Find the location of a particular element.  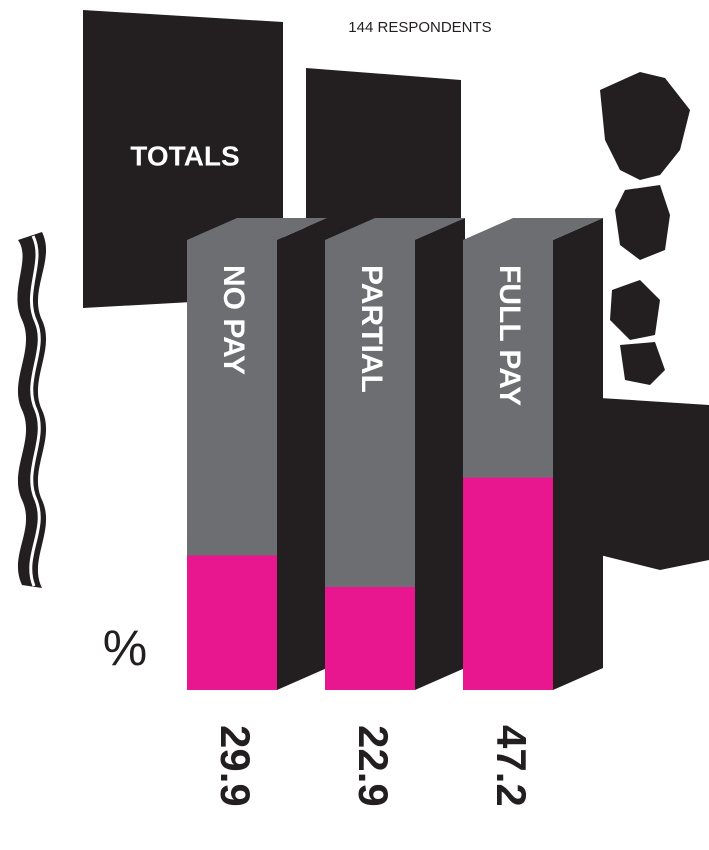

category-label: NO PAY is located at coordinates (233, 320).